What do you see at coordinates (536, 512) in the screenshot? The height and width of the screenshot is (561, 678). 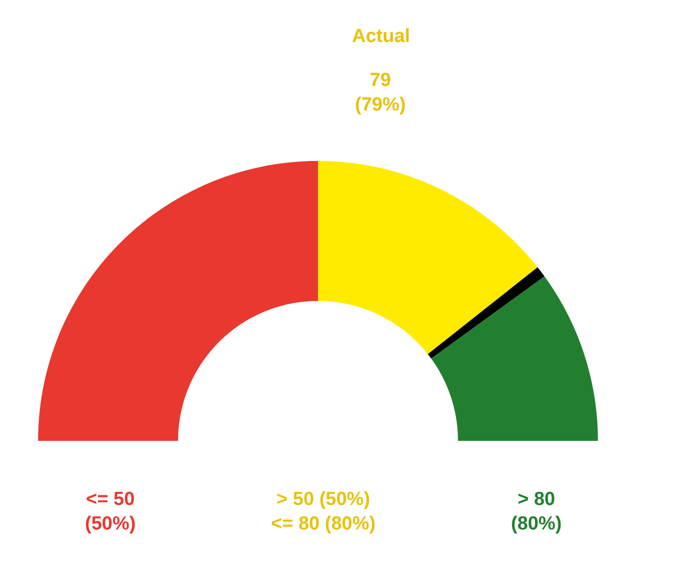 I see `text: > 80 (80%)` at bounding box center [536, 512].